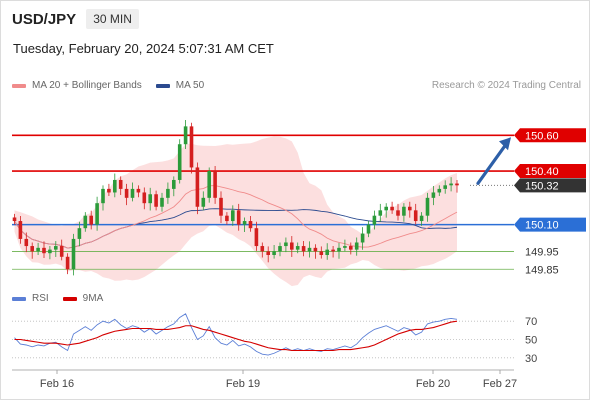  I want to click on level-label-149-85: 149.85, so click(542, 270).